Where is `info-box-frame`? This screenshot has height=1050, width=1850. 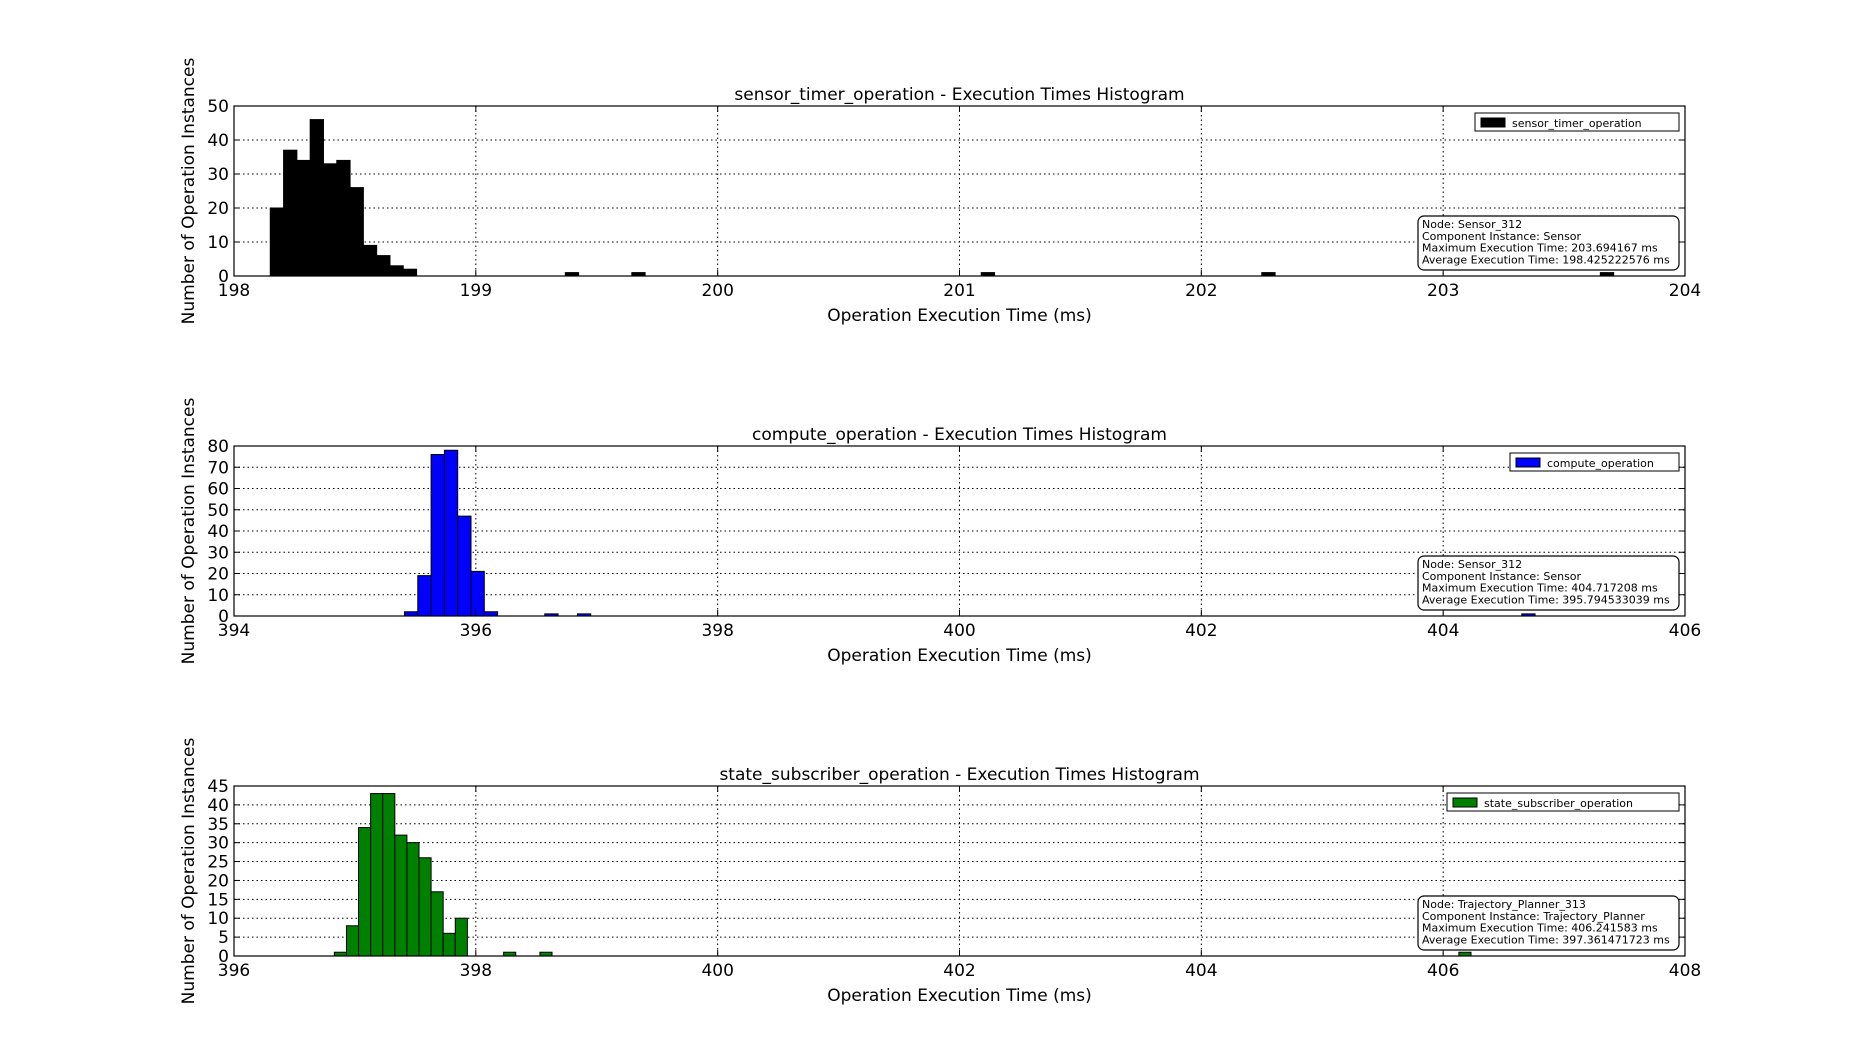 info-box-frame is located at coordinates (1548, 923).